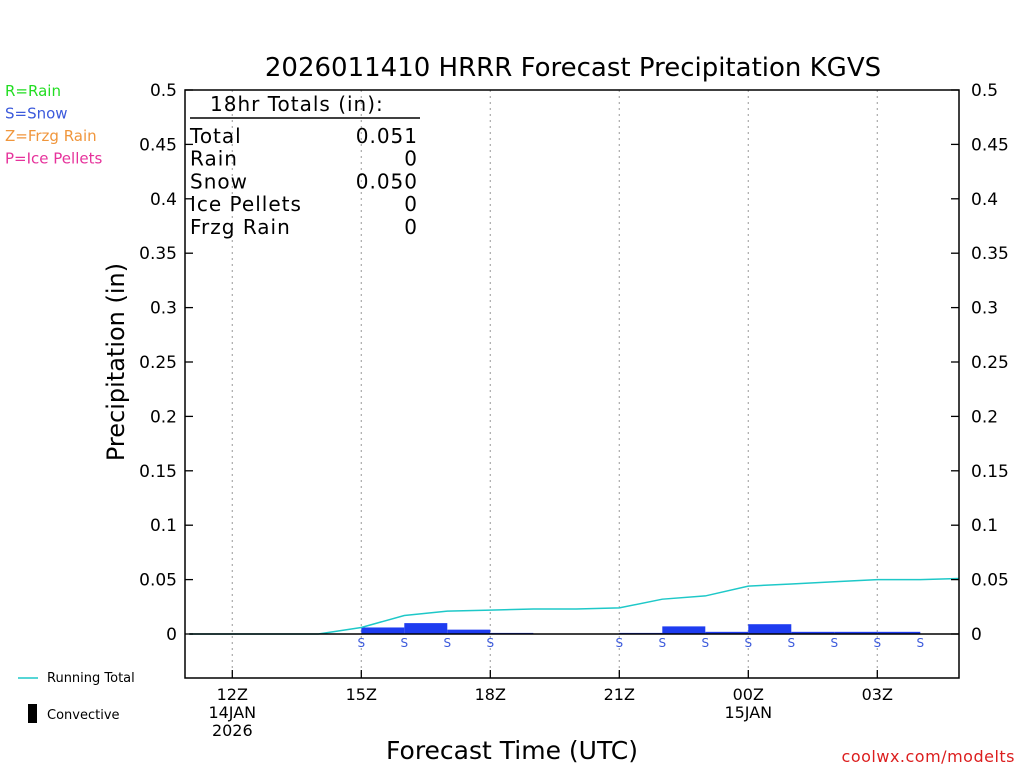 This screenshot has width=1024, height=768. What do you see at coordinates (748, 643) in the screenshot?
I see `ptype-mark-7: S` at bounding box center [748, 643].